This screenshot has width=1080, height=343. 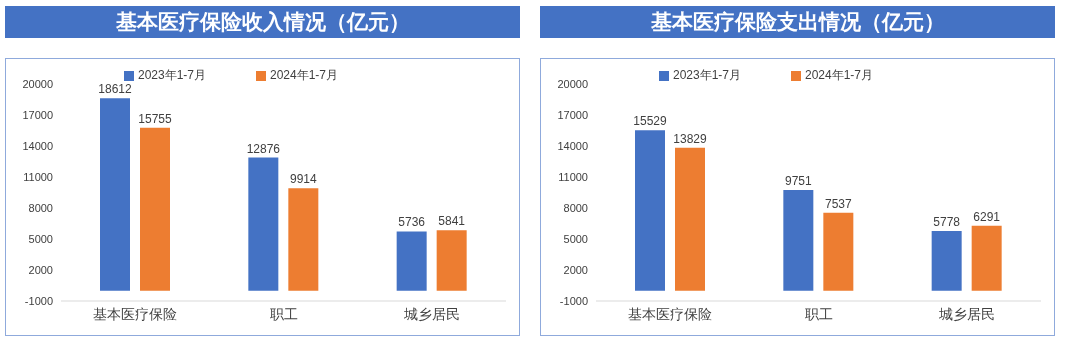 I want to click on data-label: 12876, so click(x=263, y=148).